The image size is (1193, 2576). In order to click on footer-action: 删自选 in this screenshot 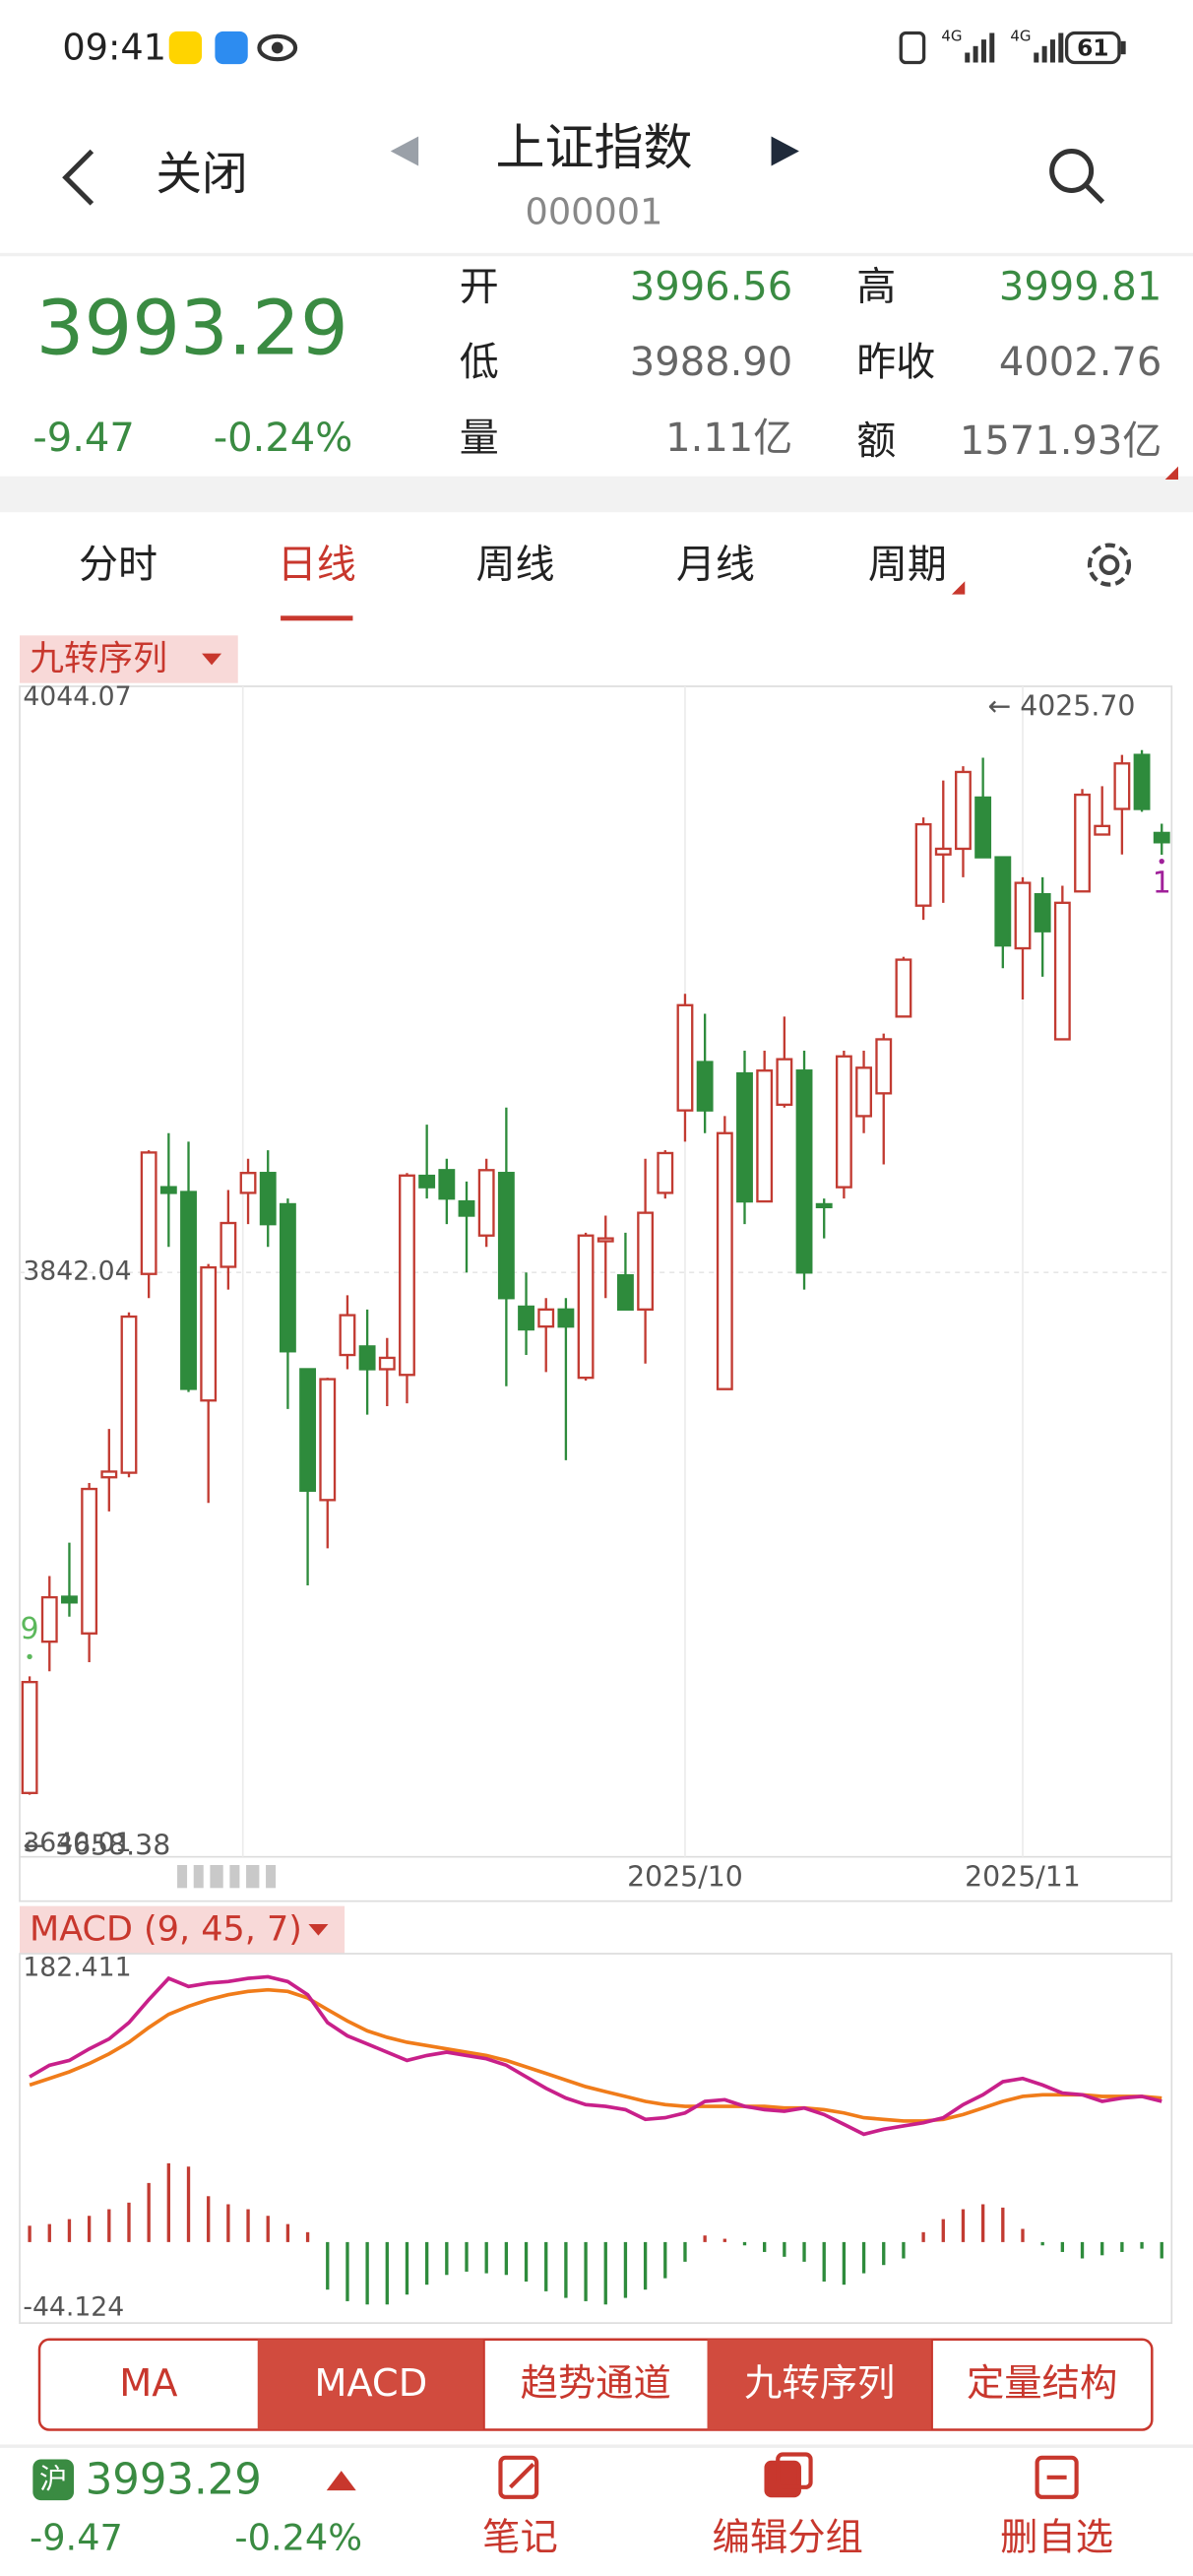, I will do `click(1056, 2538)`.